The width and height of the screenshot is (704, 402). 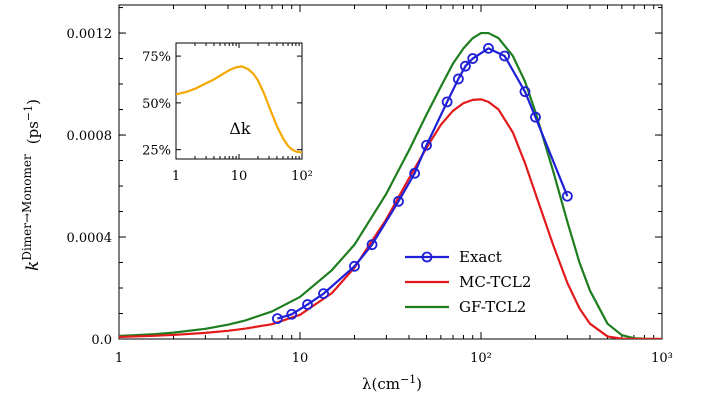 What do you see at coordinates (492, 307) in the screenshot?
I see `legend-label-gf-tcl2: GF-TCL2` at bounding box center [492, 307].